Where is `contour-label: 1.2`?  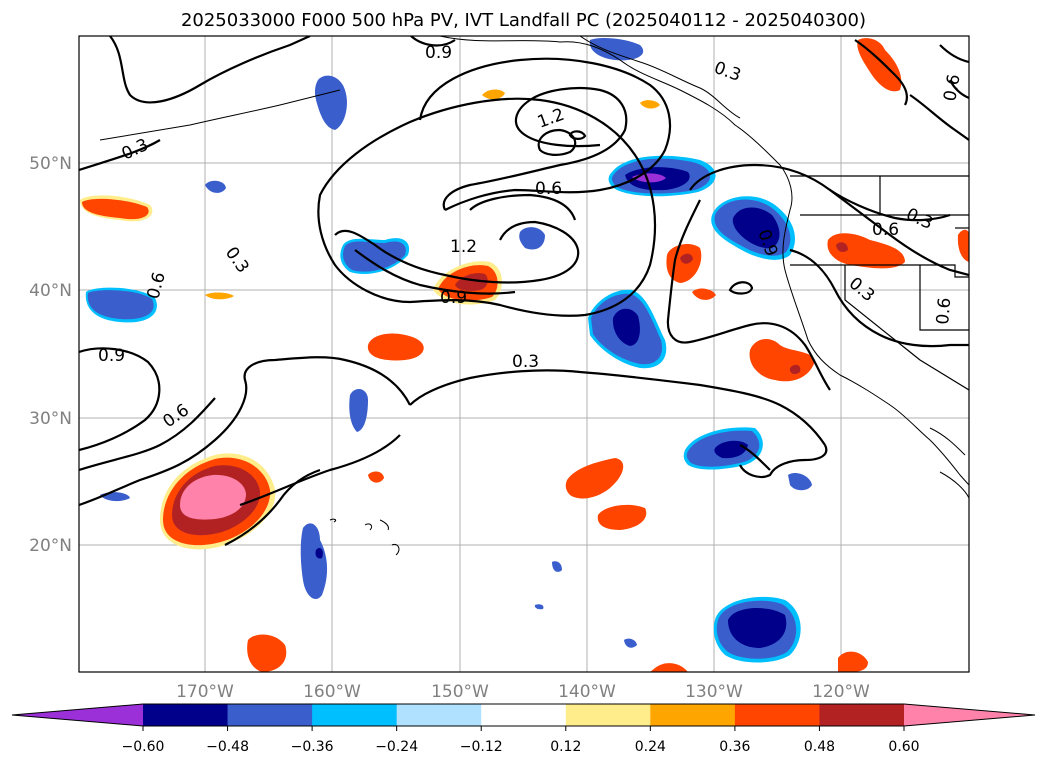 contour-label: 1.2 is located at coordinates (463, 247).